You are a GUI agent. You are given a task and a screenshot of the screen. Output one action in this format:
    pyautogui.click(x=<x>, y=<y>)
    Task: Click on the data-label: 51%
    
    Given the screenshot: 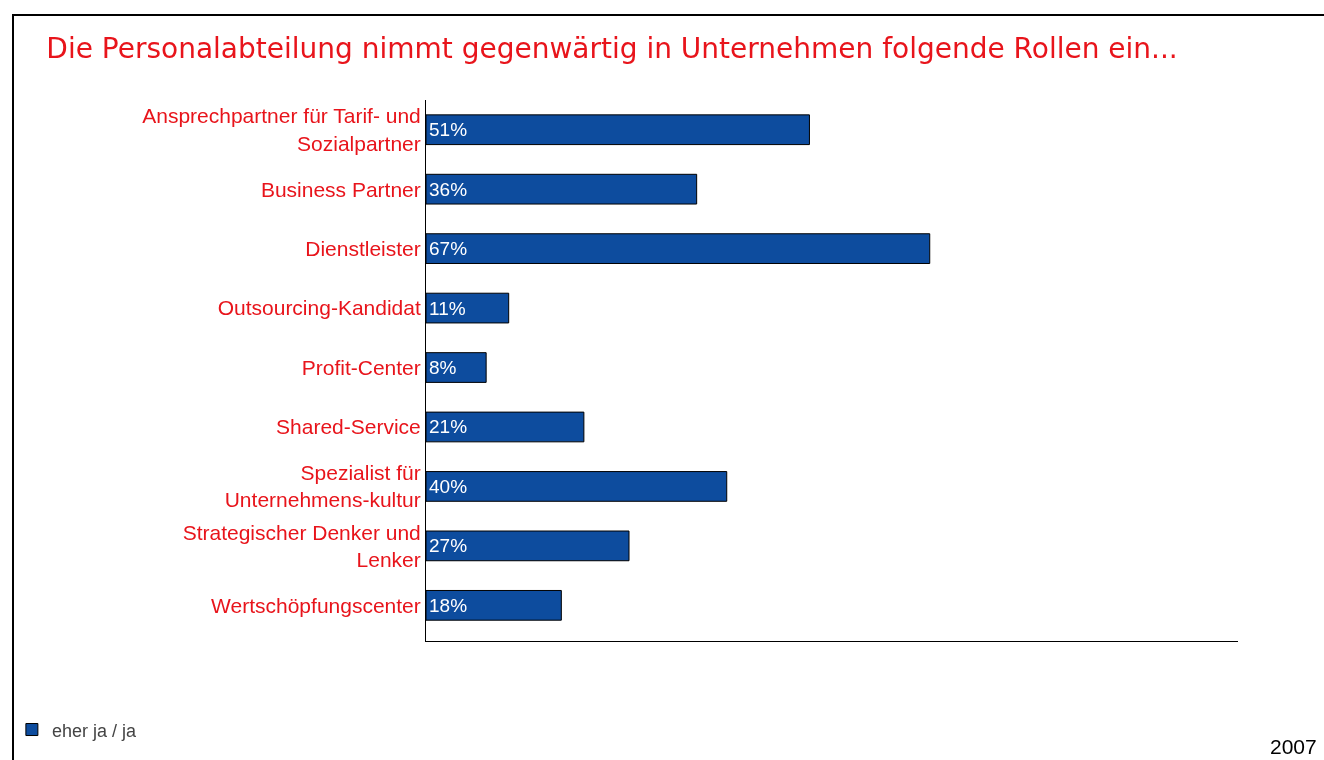 What is the action you would take?
    pyautogui.click(x=448, y=130)
    